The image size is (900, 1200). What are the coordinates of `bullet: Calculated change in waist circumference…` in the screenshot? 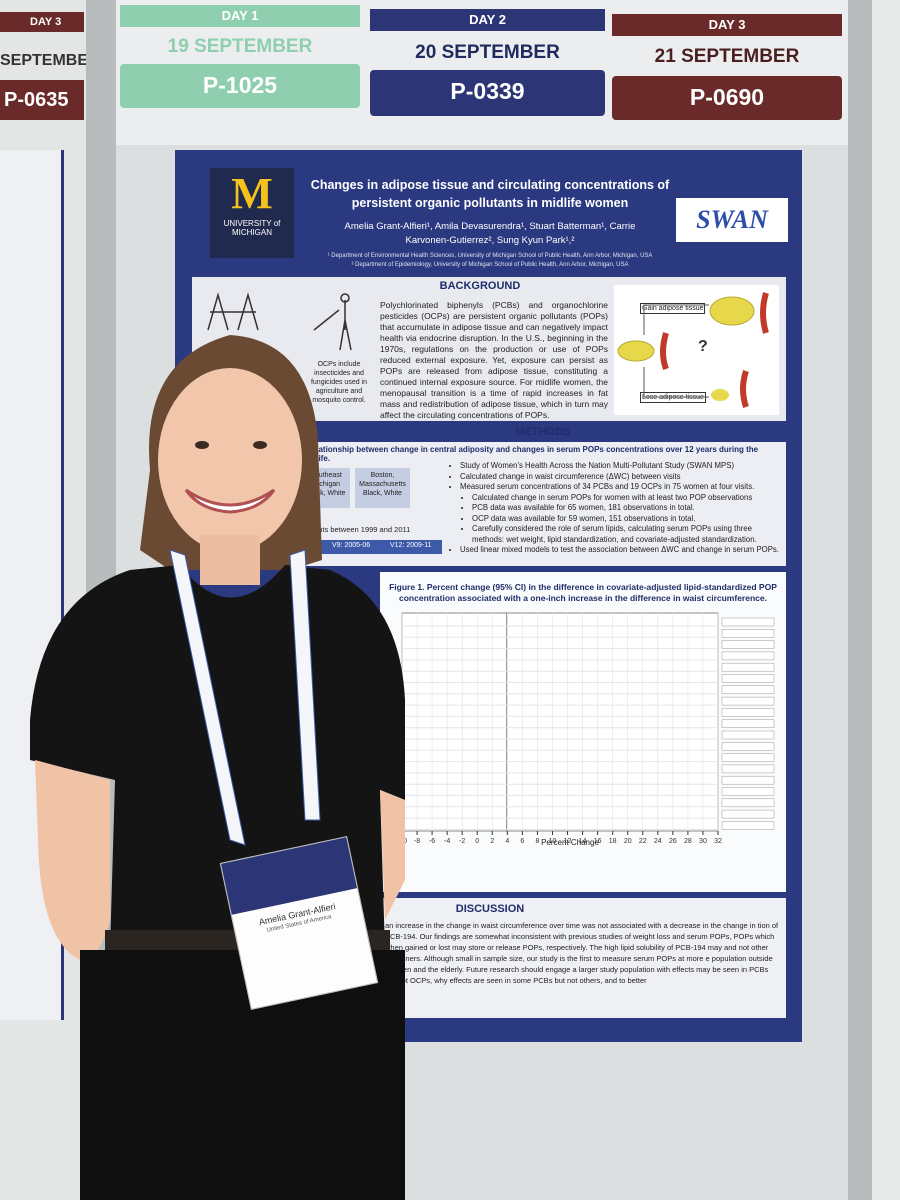 It's located at (621, 477).